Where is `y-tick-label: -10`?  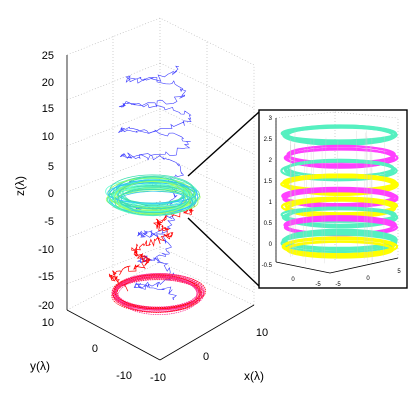 y-tick-label: -10 is located at coordinates (124, 376).